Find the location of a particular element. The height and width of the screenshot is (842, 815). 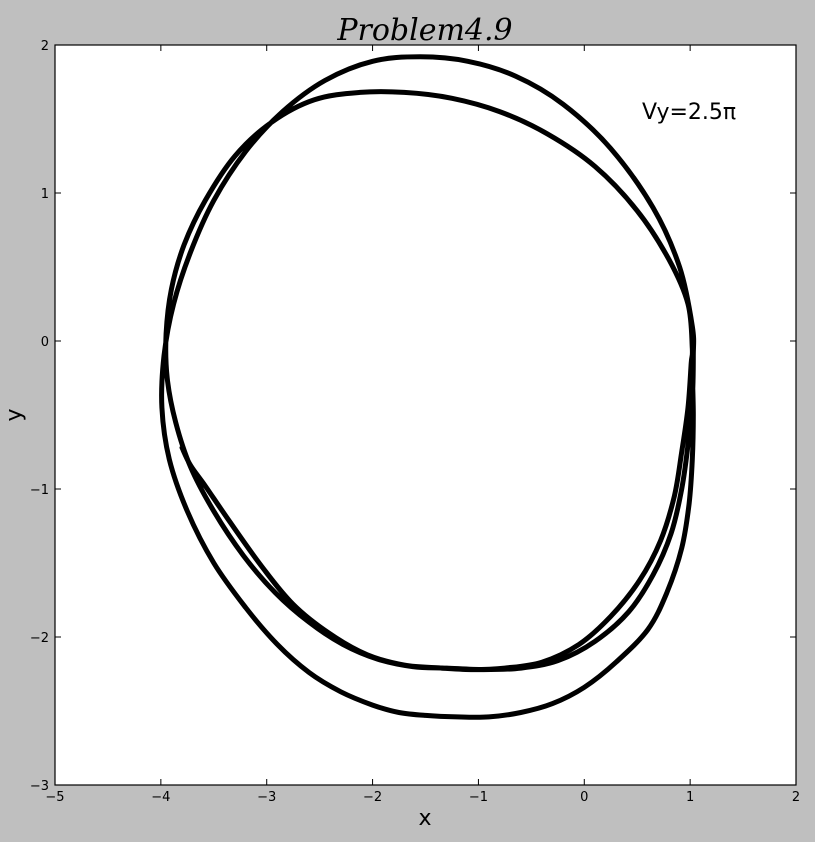

x-tick-label: −1 is located at coordinates (478, 797).